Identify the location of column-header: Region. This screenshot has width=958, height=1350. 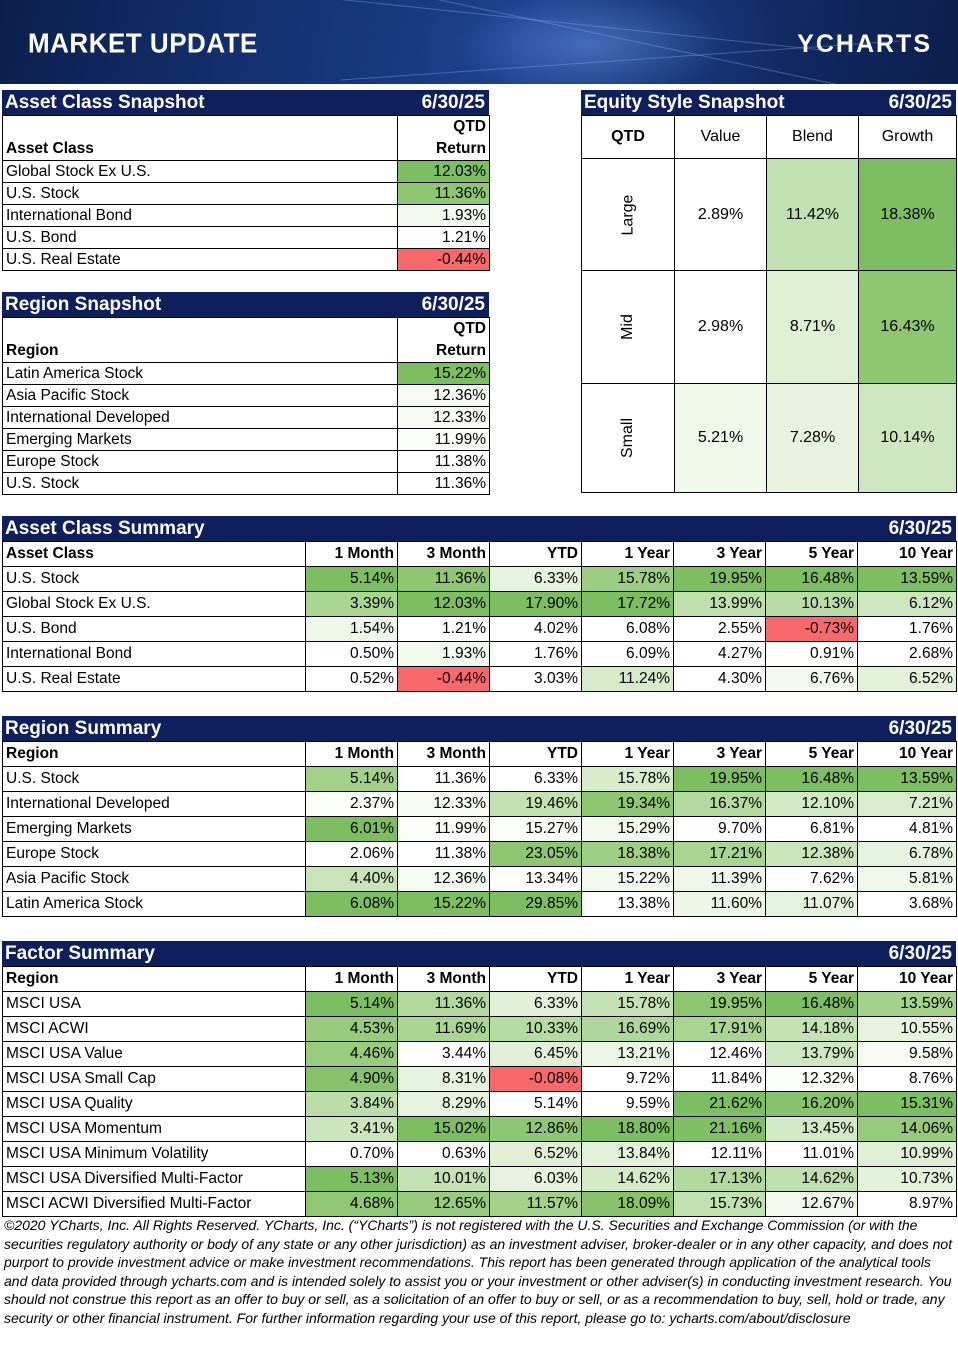
(200, 340).